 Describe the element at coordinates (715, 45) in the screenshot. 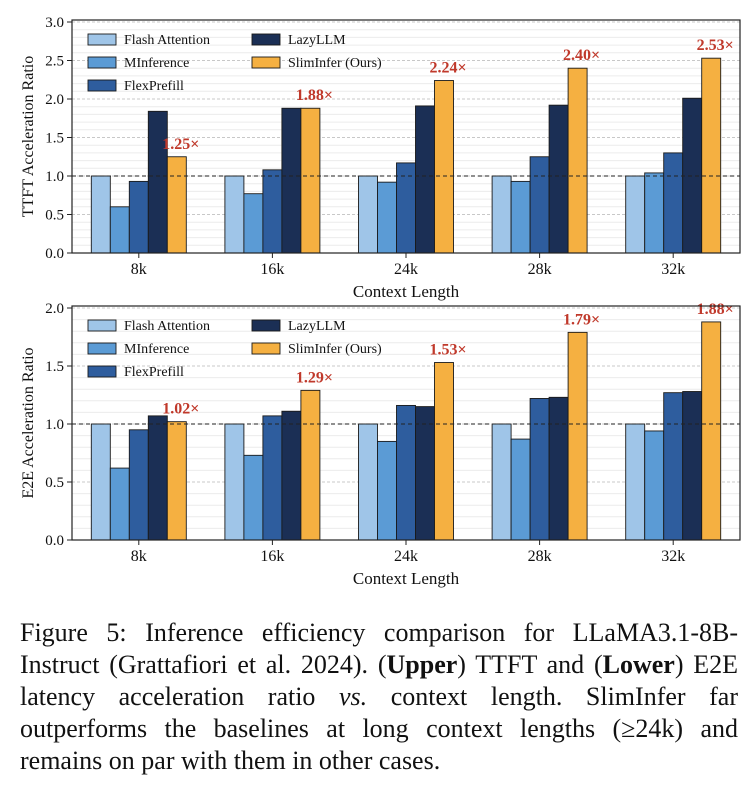

I see `speedup-annotation: 2.53×` at that location.